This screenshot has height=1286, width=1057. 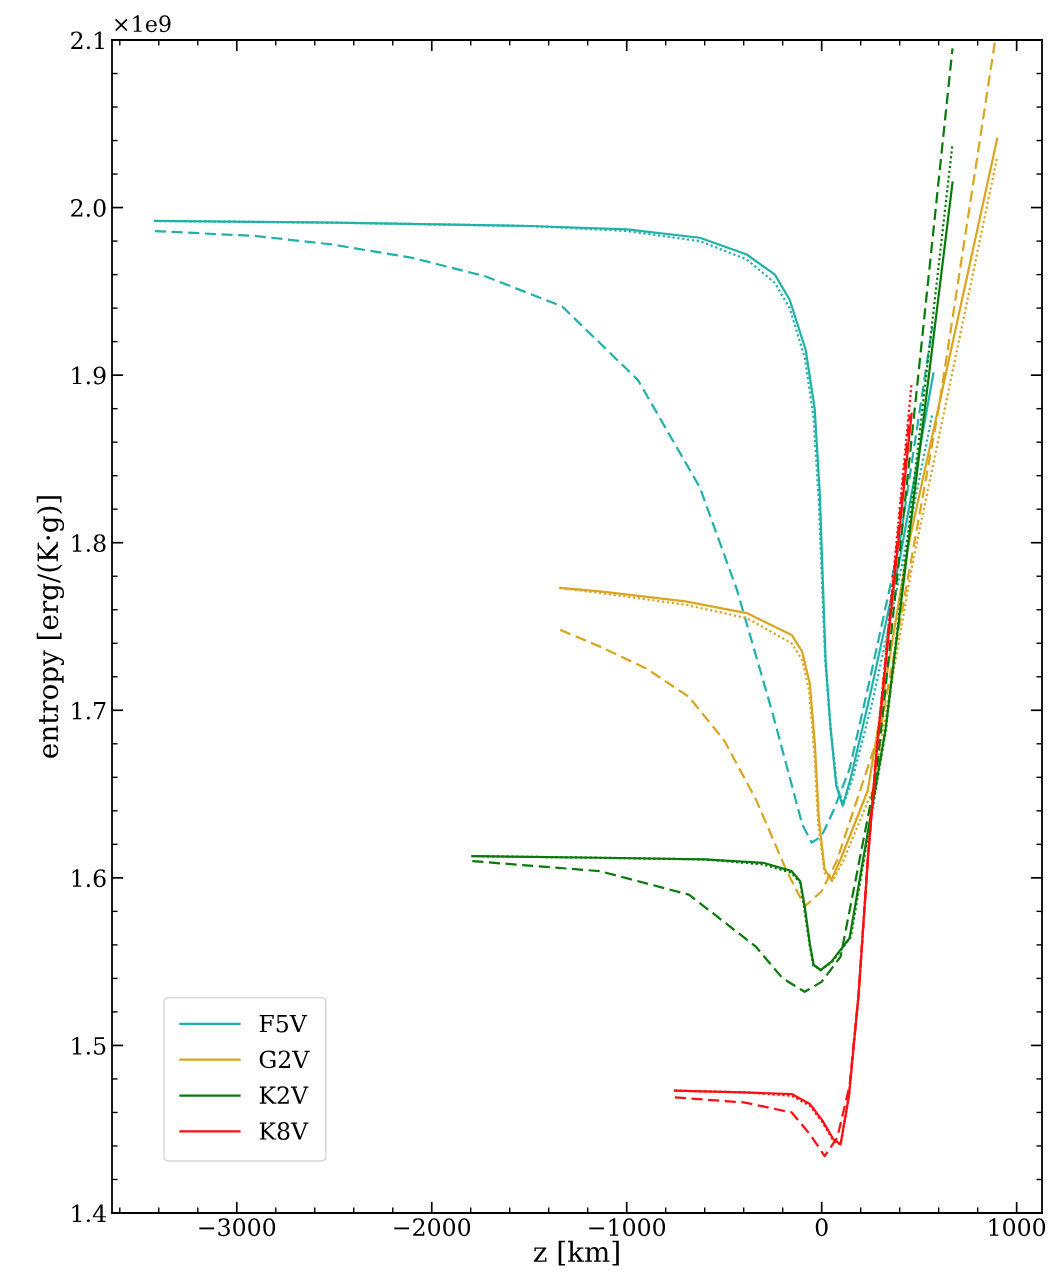 I want to click on x-tick-label: −1000, so click(x=627, y=1227).